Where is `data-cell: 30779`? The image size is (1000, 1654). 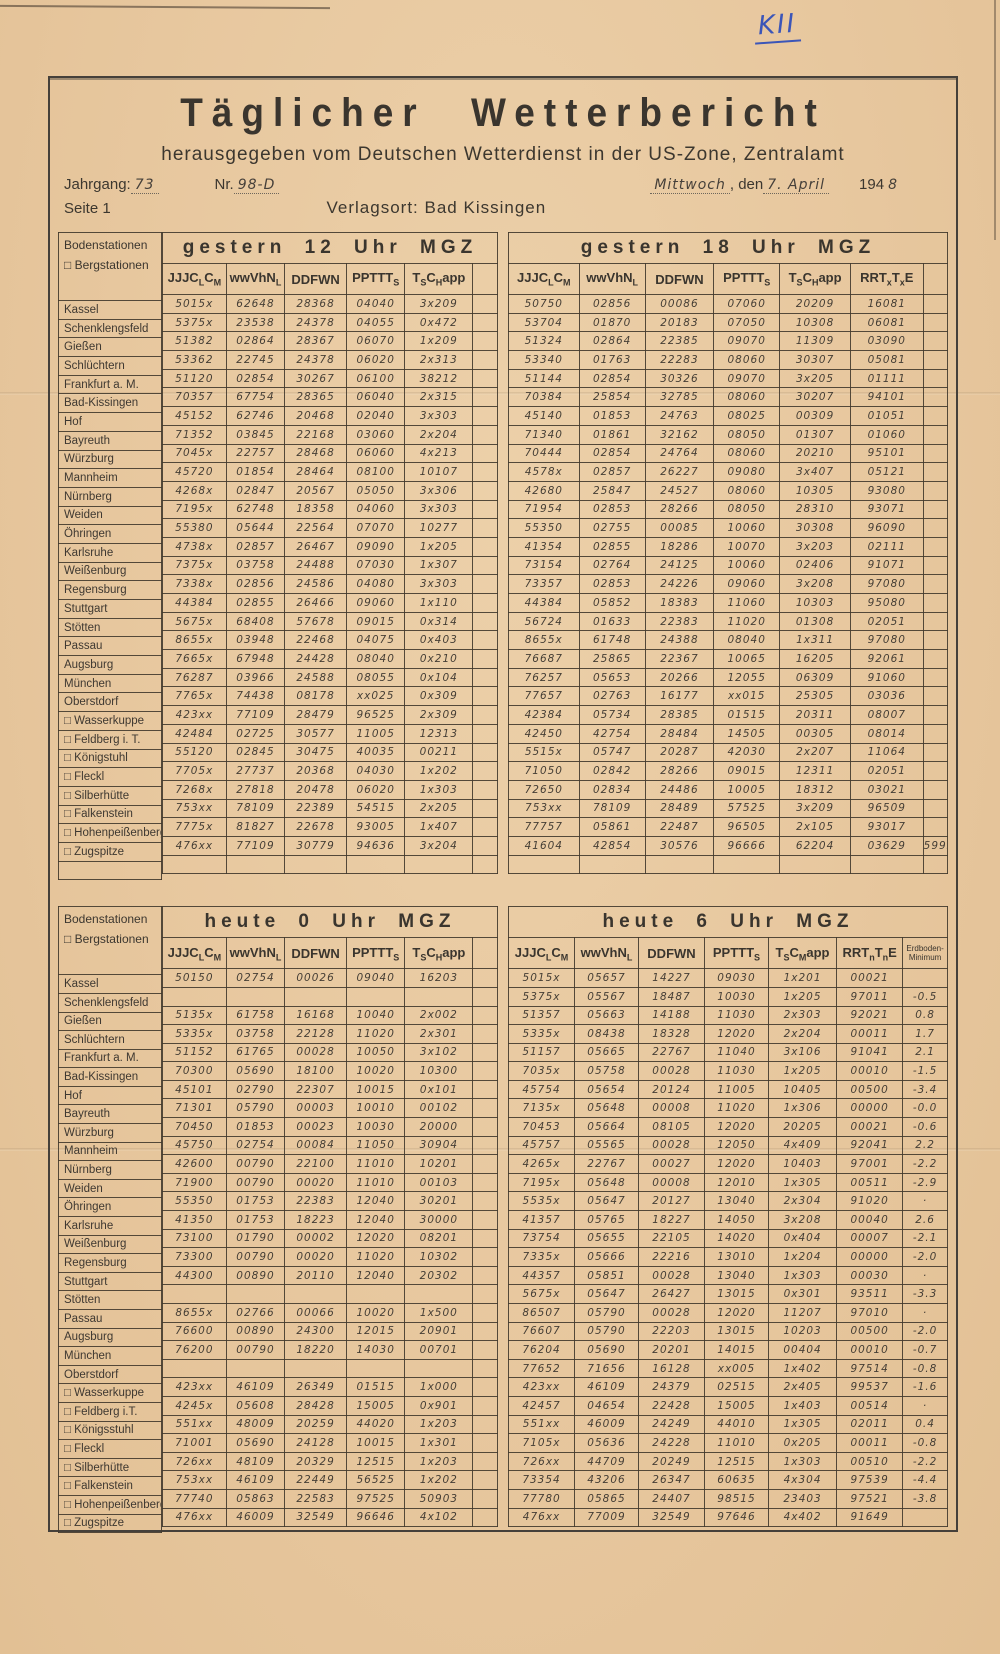
data-cell: 30779 is located at coordinates (315, 845).